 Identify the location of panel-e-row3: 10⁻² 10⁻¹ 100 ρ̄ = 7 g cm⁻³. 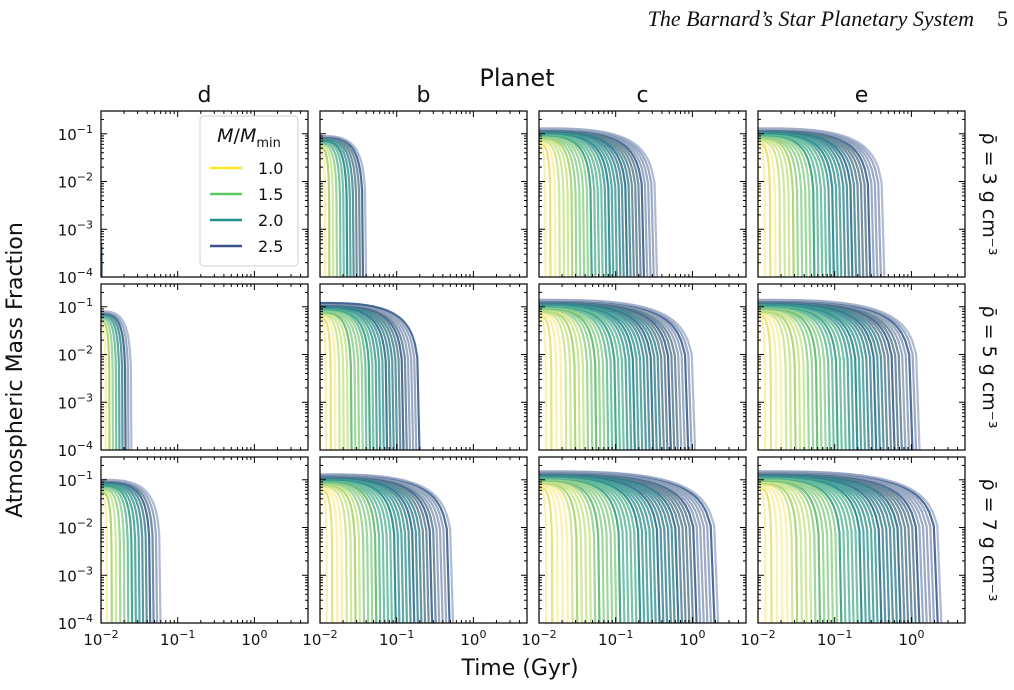
(870, 552).